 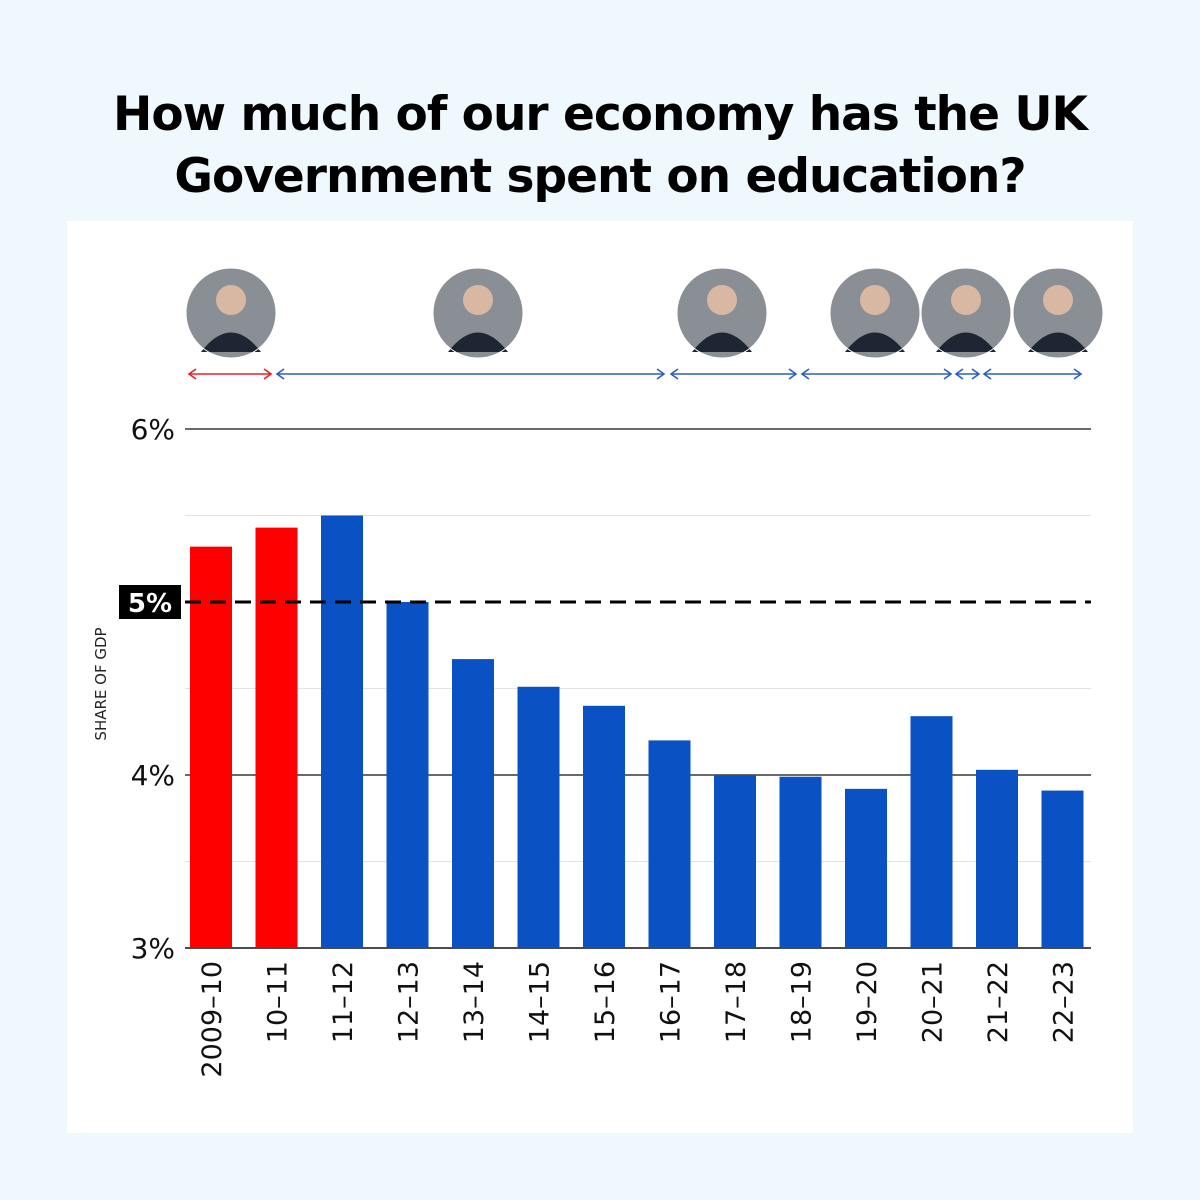 What do you see at coordinates (933, 1002) in the screenshot?
I see `x-tick-label: 20–21` at bounding box center [933, 1002].